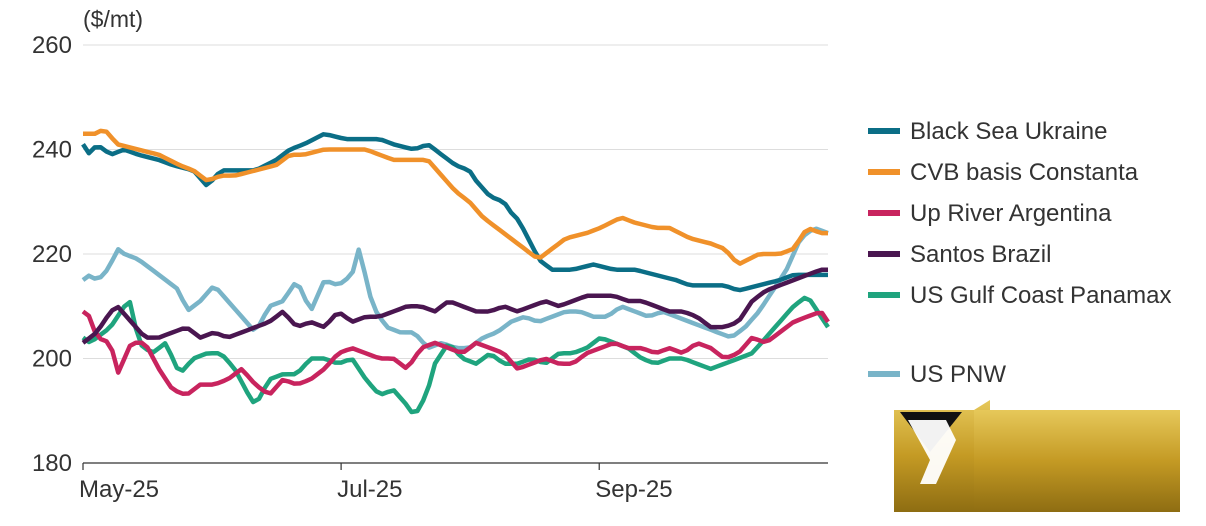 The image size is (1206, 526). What do you see at coordinates (52, 254) in the screenshot?
I see `y-tick-label: 220` at bounding box center [52, 254].